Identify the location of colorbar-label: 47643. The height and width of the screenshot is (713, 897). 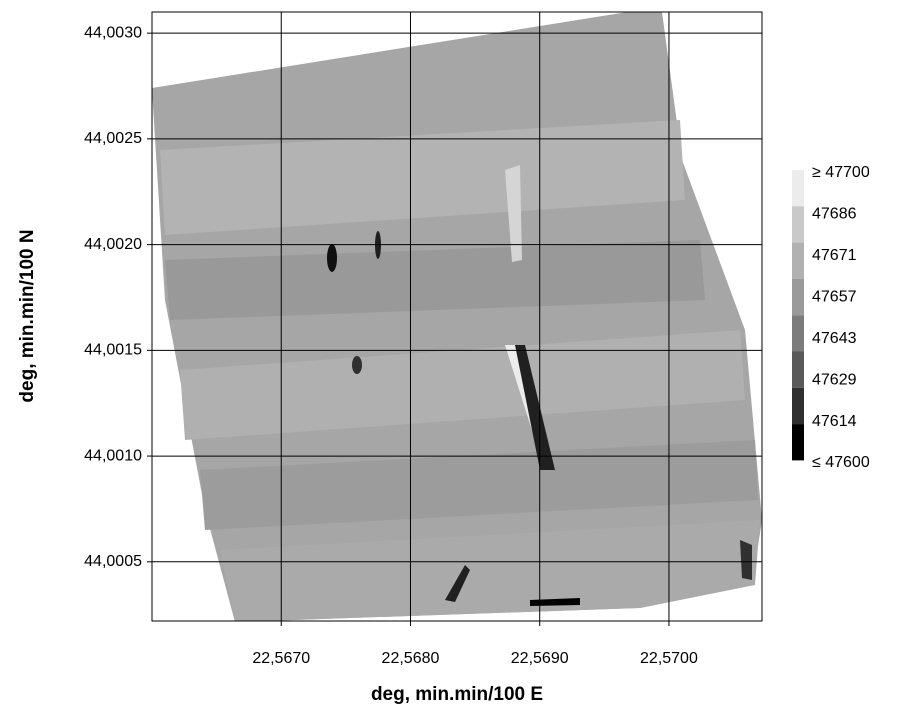
(834, 338).